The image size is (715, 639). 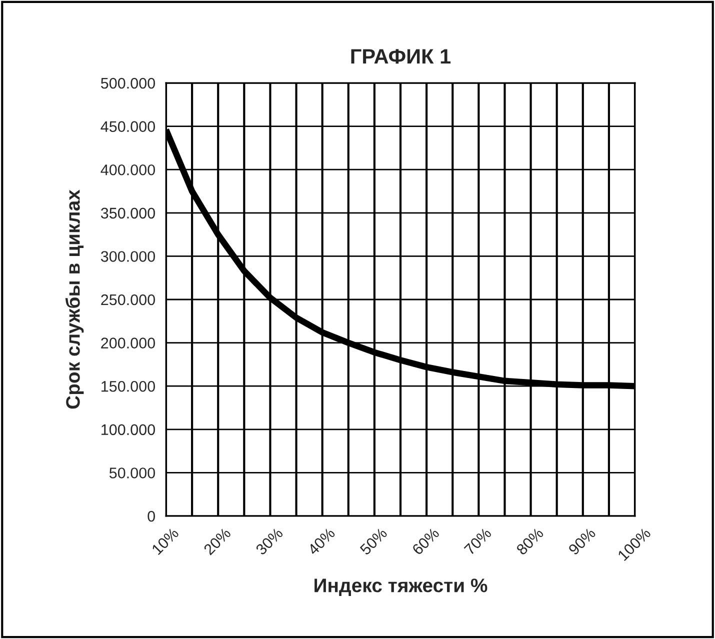 What do you see at coordinates (127, 83) in the screenshot?
I see `y-tick-label: 500.000` at bounding box center [127, 83].